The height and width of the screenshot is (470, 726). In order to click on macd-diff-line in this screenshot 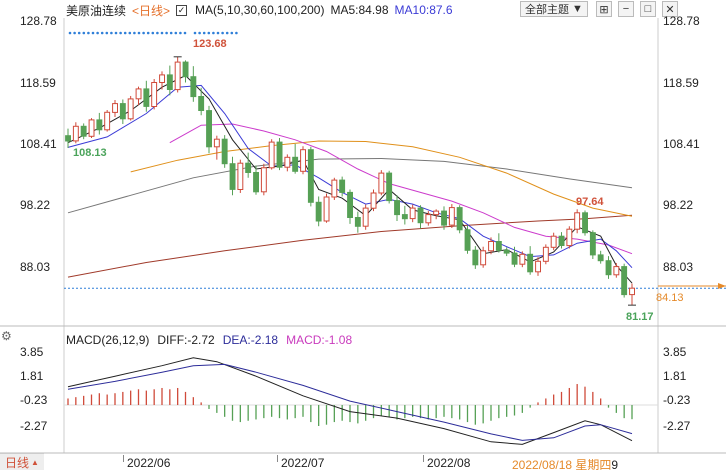, I will do `click(350, 401)`.